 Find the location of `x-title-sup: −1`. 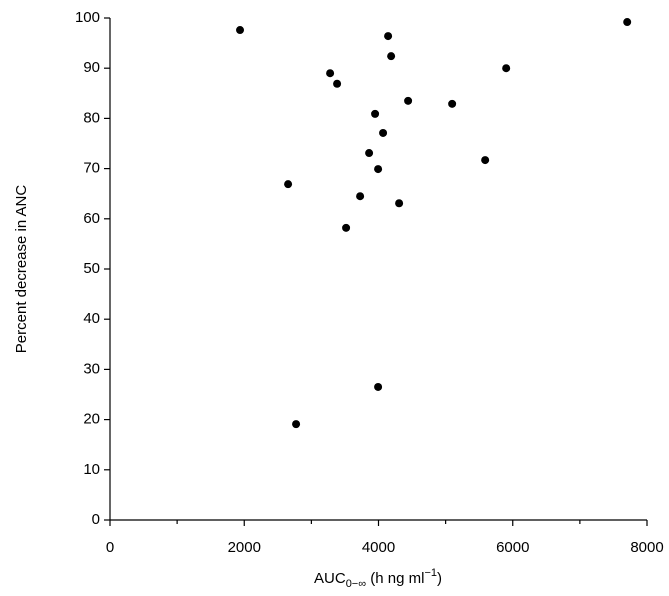

x-title-sup: −1 is located at coordinates (430, 573).